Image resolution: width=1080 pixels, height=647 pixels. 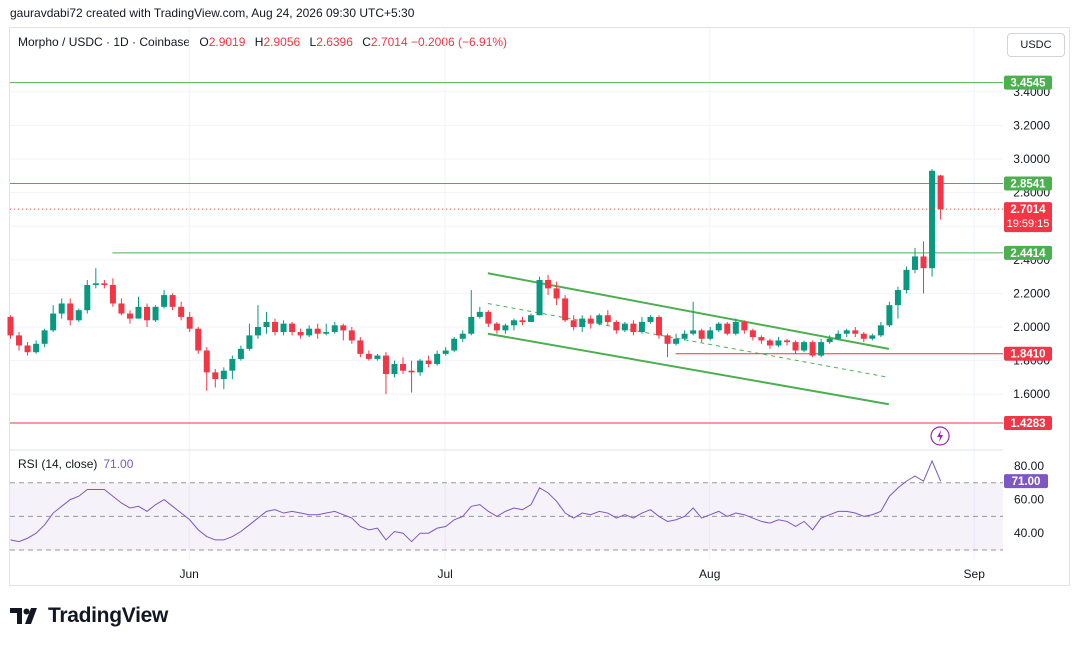 I want to click on high-label: H, so click(x=259, y=42).